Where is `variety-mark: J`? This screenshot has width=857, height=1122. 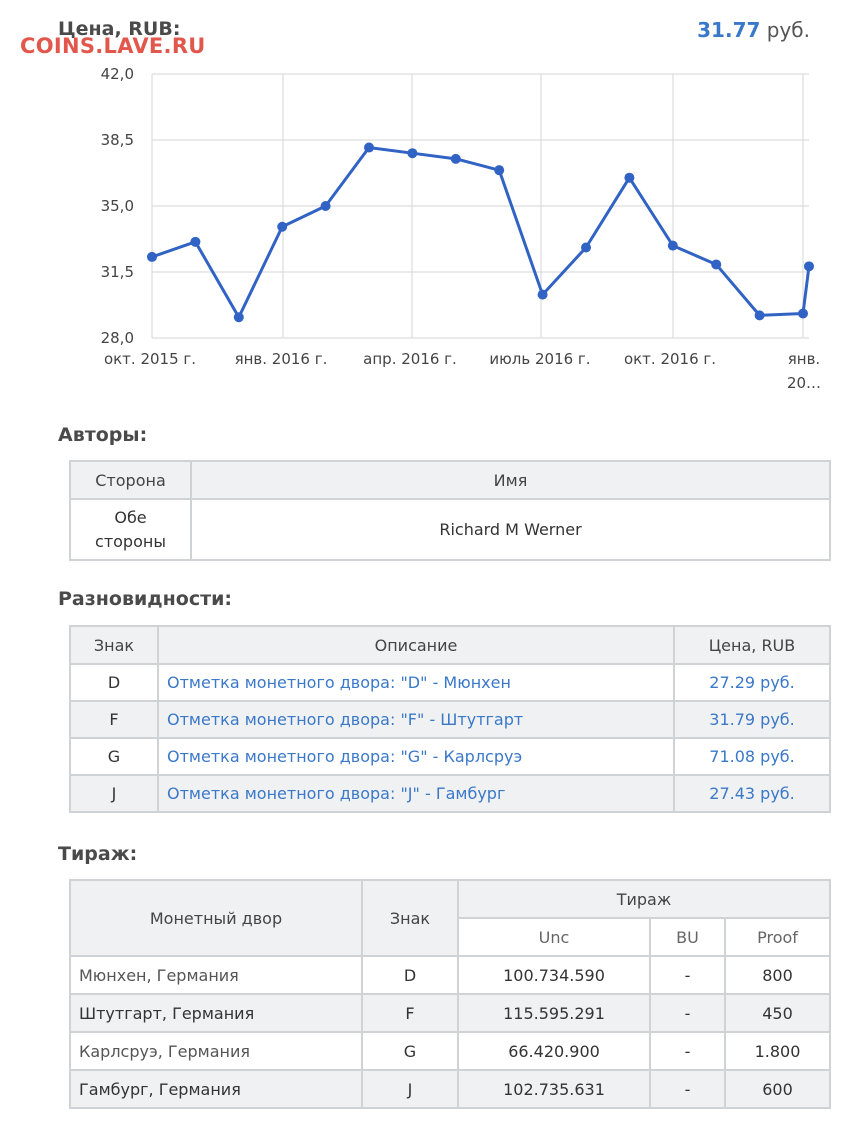 variety-mark: J is located at coordinates (114, 793).